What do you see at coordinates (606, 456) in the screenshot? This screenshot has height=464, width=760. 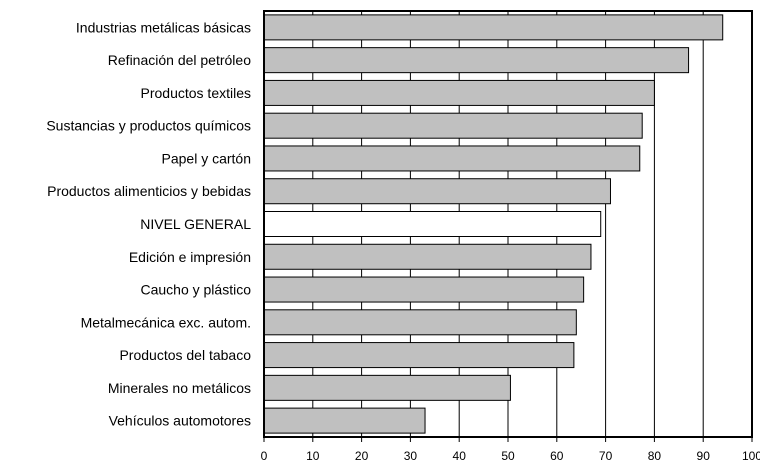 I see `x-tick-label: 70` at bounding box center [606, 456].